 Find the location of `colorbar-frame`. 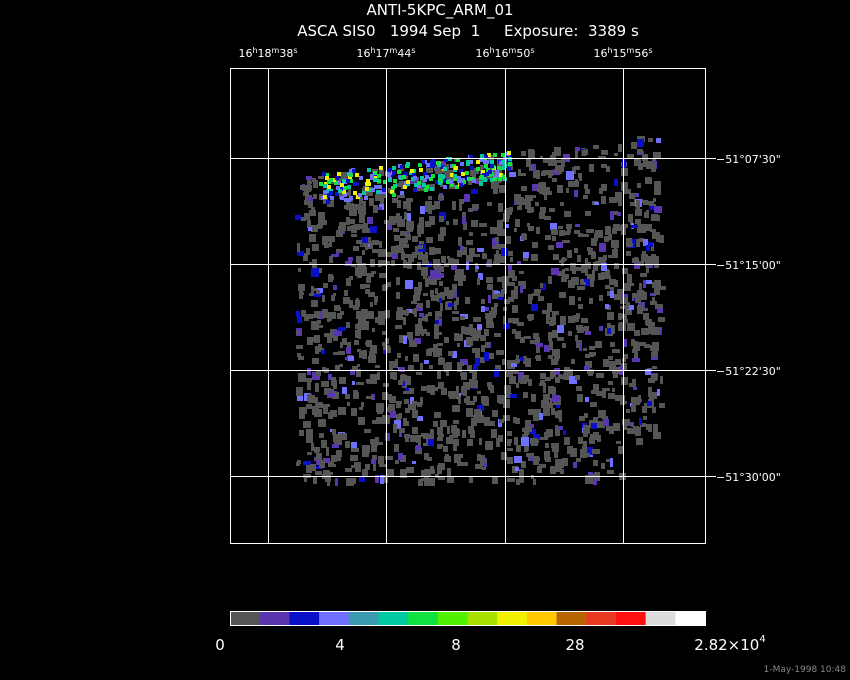

colorbar-frame is located at coordinates (468, 618).